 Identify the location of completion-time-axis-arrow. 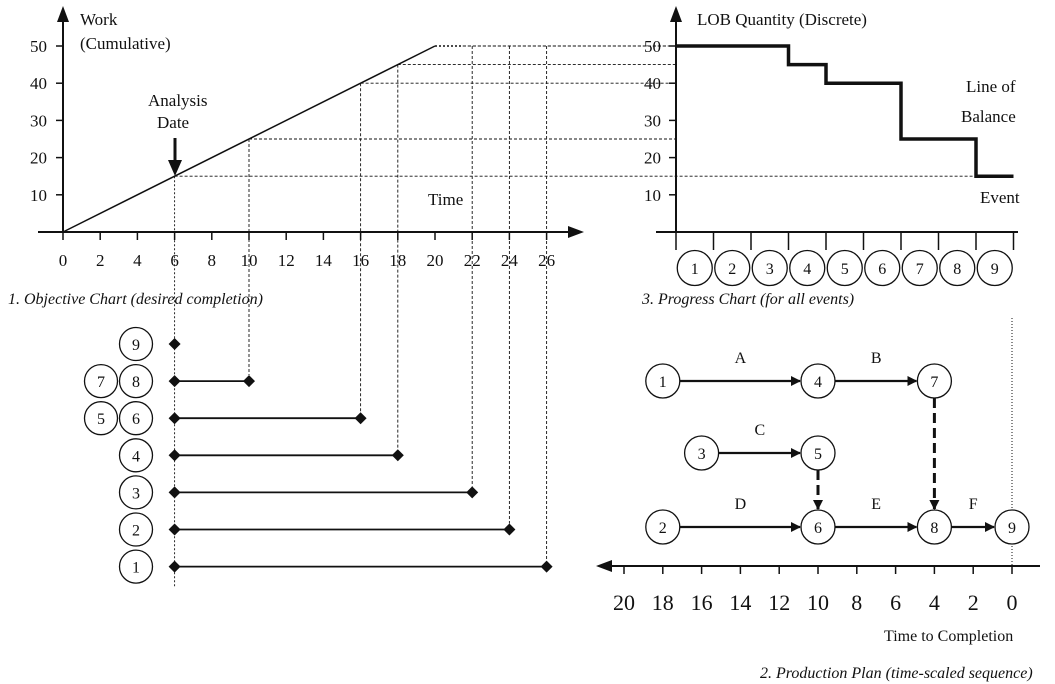
(604, 566).